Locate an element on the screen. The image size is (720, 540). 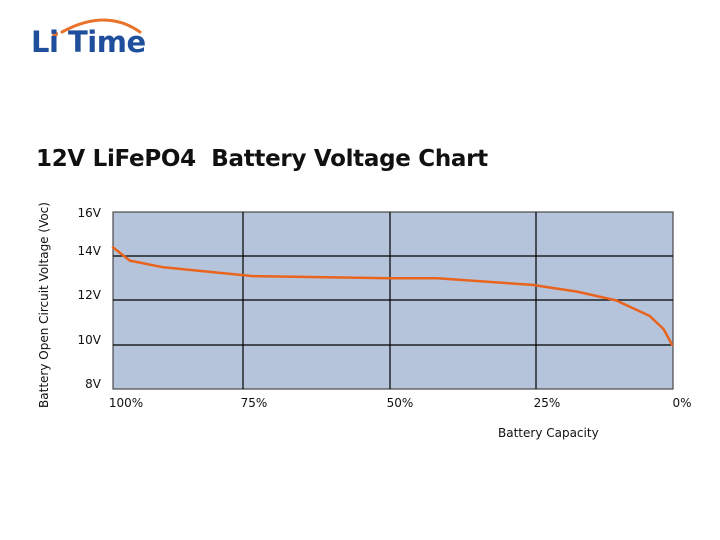
x-tick-75: 75% is located at coordinates (254, 403).